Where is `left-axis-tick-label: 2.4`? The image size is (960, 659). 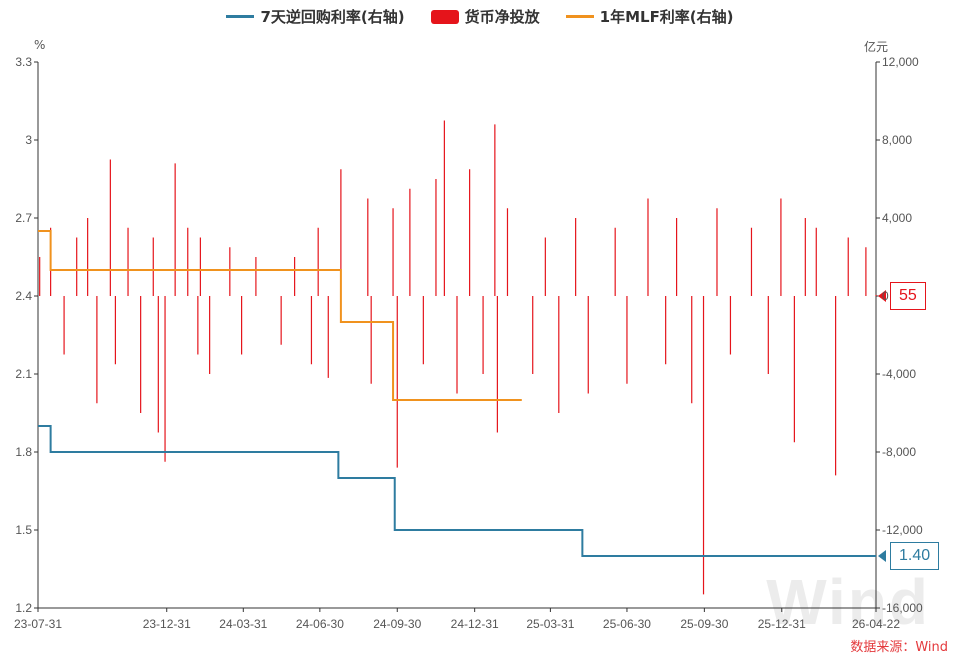
left-axis-tick-label: 2.4 is located at coordinates (23, 296).